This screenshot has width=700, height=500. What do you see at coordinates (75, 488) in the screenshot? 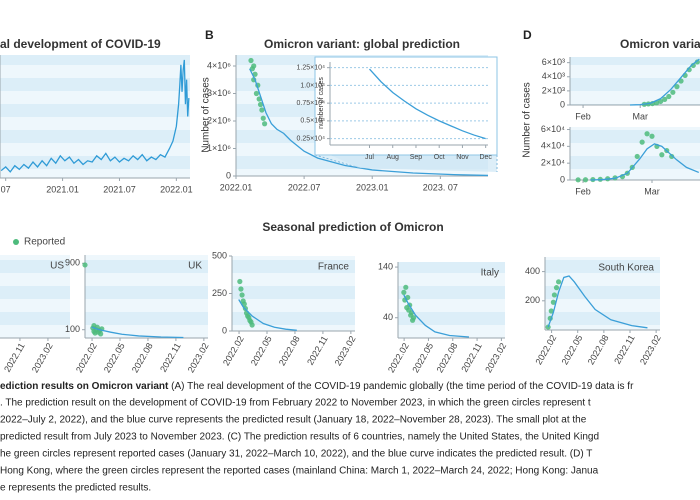
I see `caption-line: e represents the predicted results.` at bounding box center [75, 488].